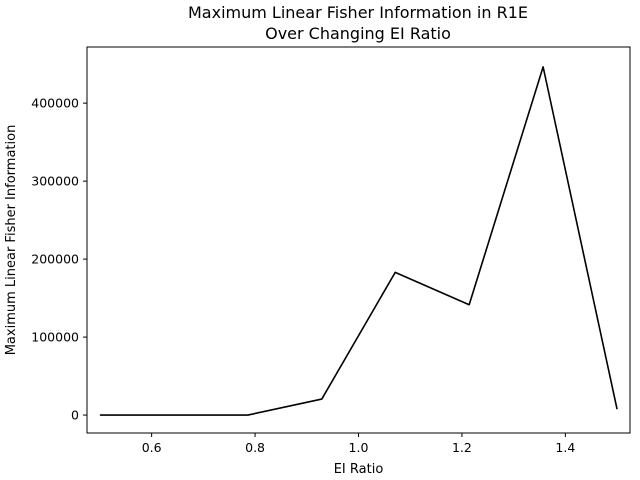 Image resolution: width=640 pixels, height=480 pixels. I want to click on y-tick-label: 300000, so click(55, 181).